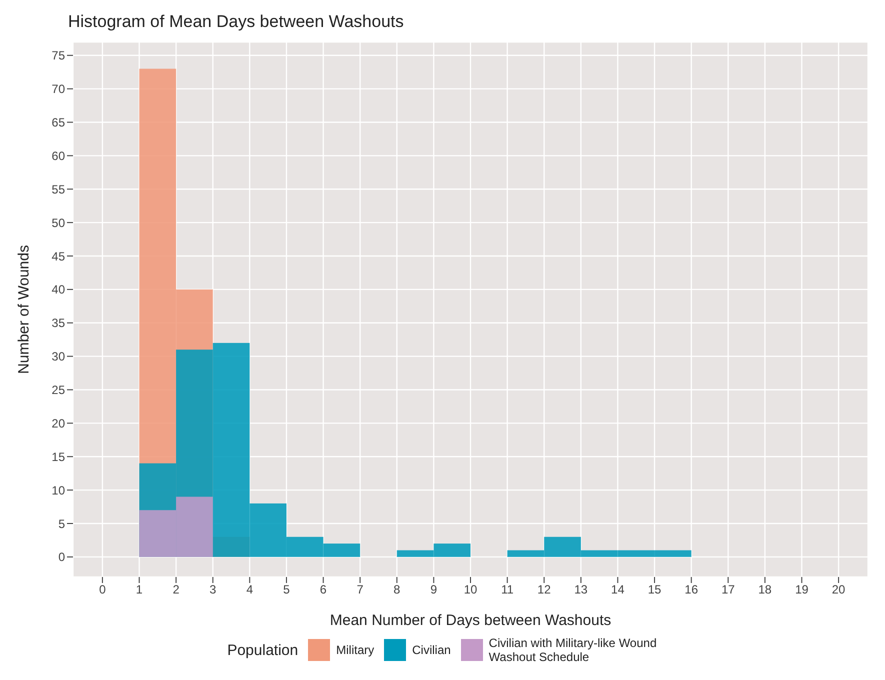 The height and width of the screenshot is (680, 885). What do you see at coordinates (59, 323) in the screenshot?
I see `y-tick-label: 35` at bounding box center [59, 323].